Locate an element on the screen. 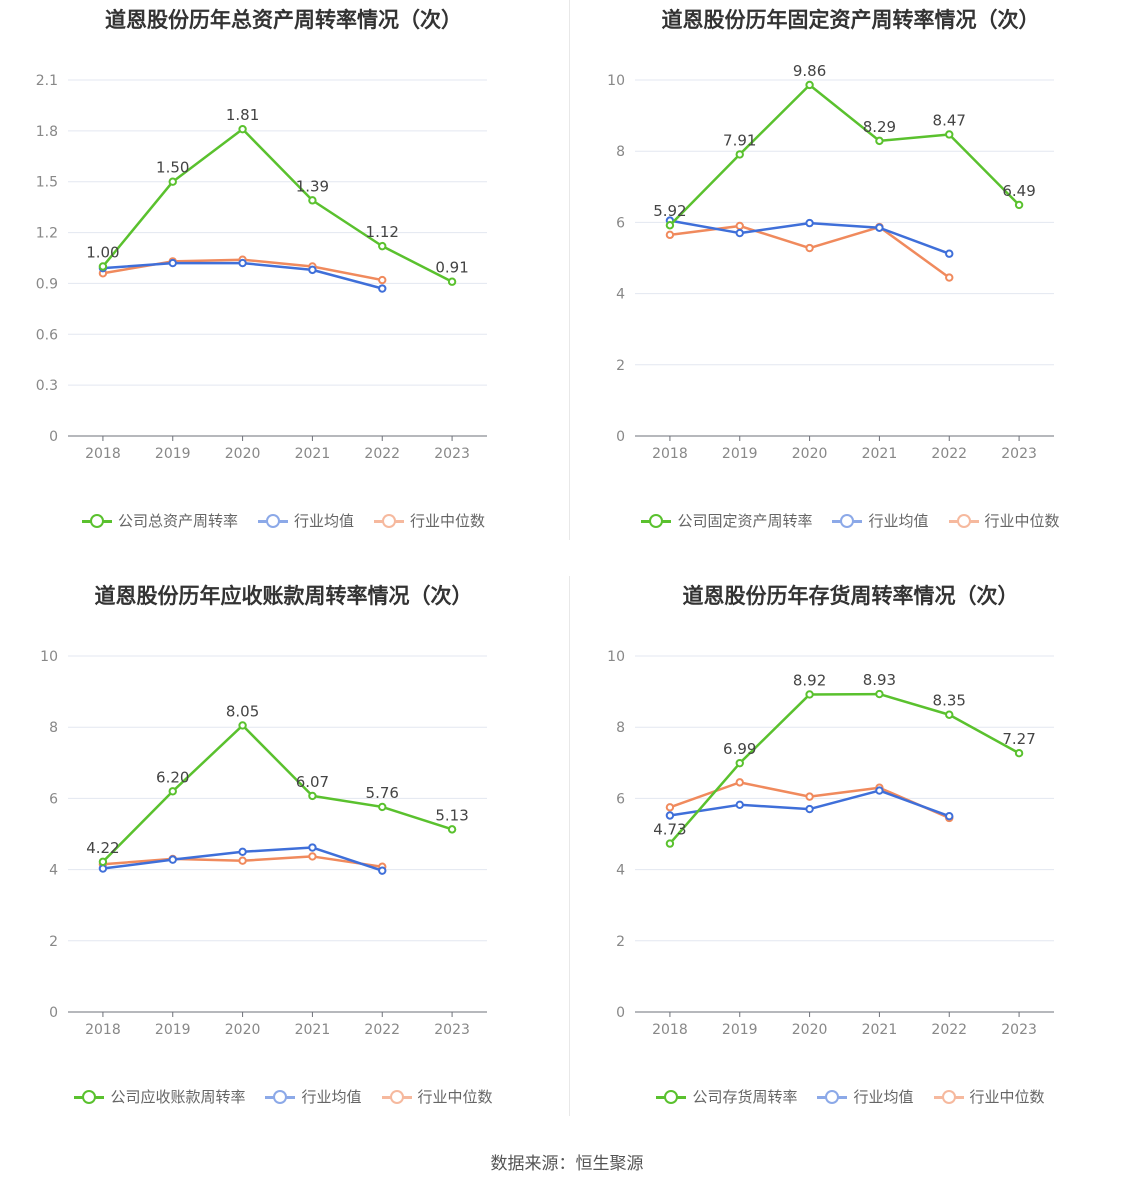 This screenshot has width=1134, height=1188. data-label: 8.92 is located at coordinates (809, 680).